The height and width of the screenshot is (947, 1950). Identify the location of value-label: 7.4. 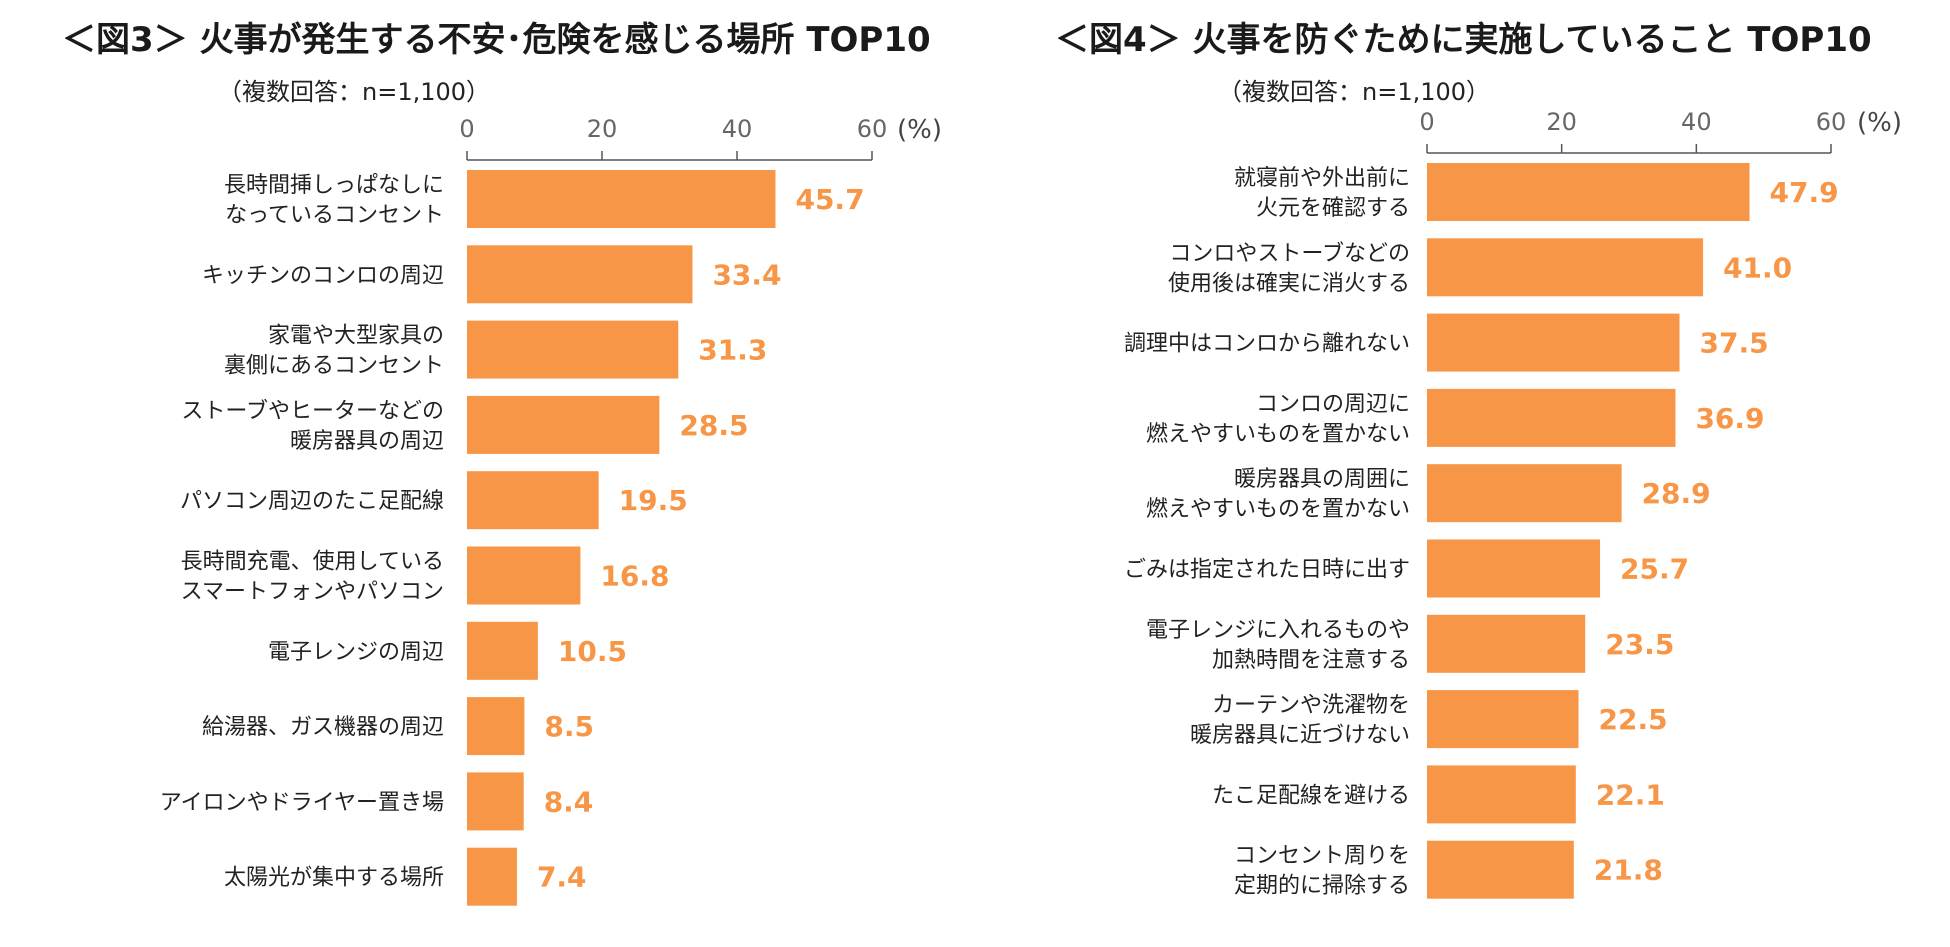
(562, 877).